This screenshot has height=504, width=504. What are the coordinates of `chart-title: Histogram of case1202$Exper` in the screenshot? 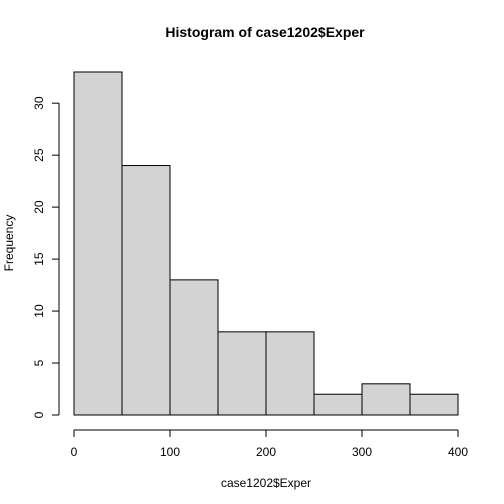 It's located at (265, 32).